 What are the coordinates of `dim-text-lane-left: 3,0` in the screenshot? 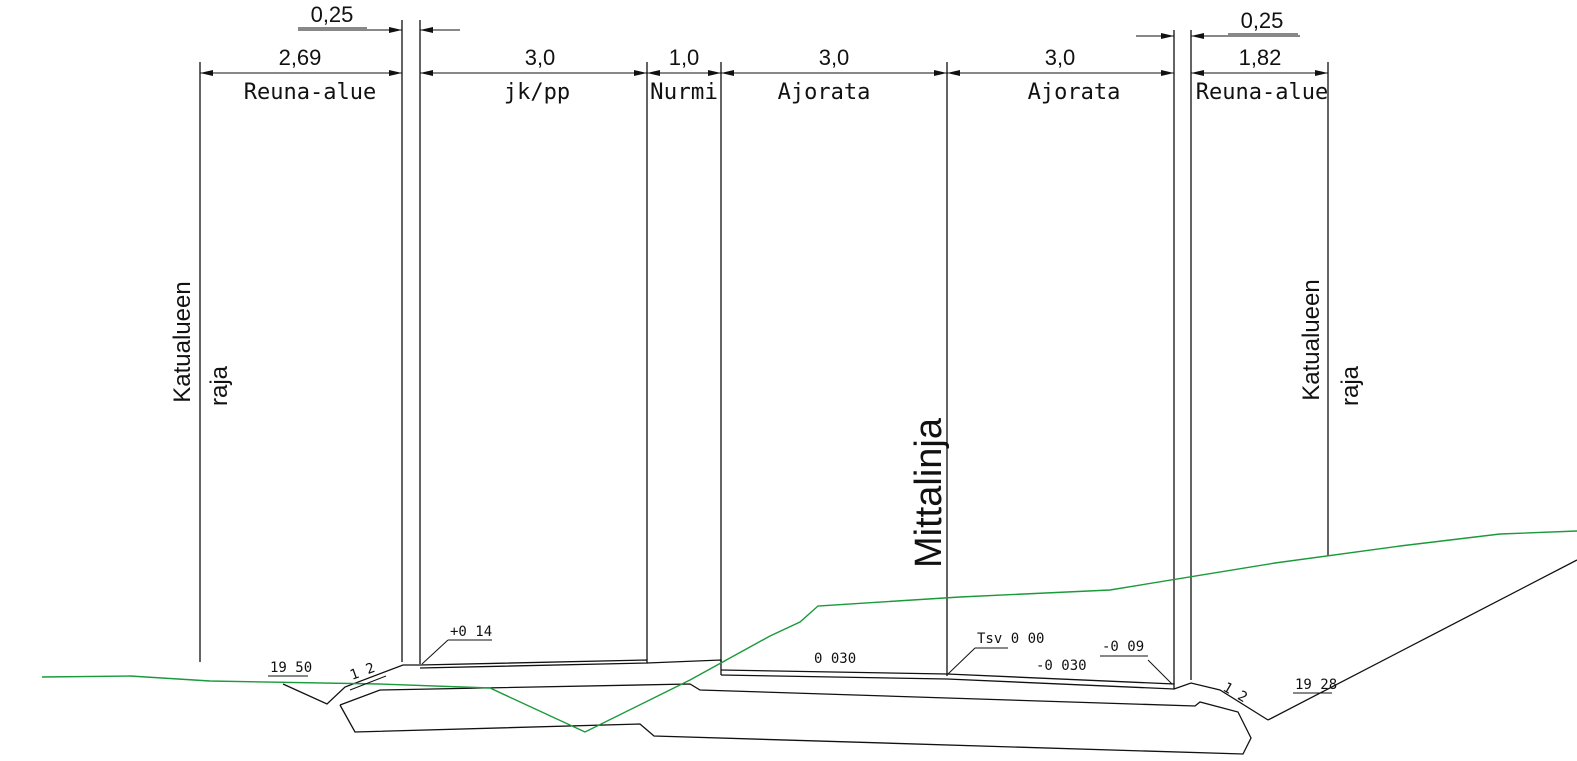 It's located at (834, 57).